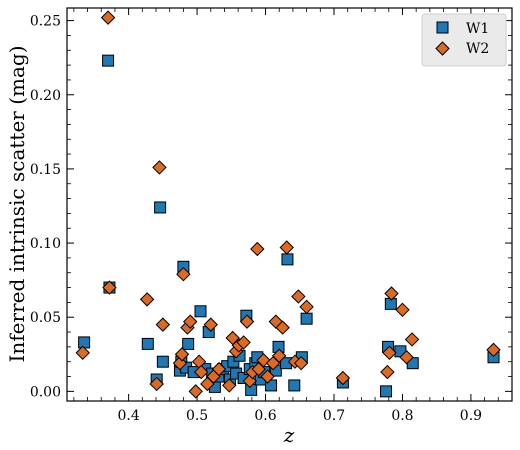 This screenshot has height=450, width=520. What do you see at coordinates (45, 170) in the screenshot?
I see `y-tick-label: 0.15` at bounding box center [45, 170].